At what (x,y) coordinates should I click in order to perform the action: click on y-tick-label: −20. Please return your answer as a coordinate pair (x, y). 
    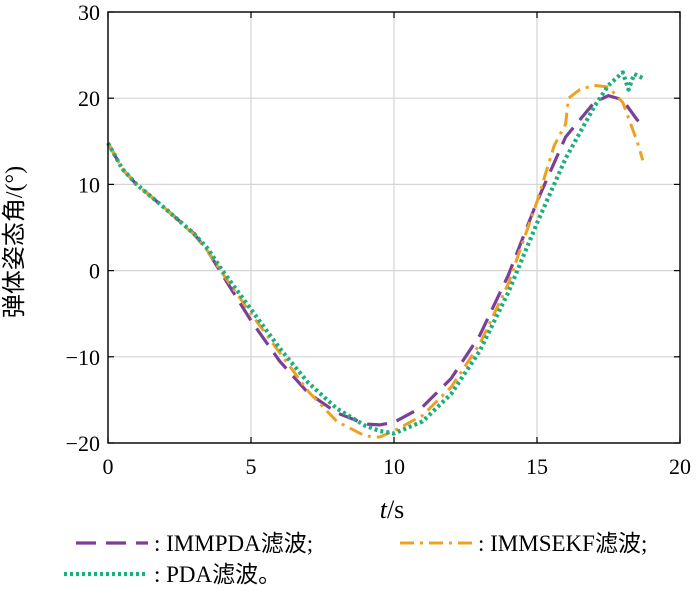
    Looking at the image, I should click on (83, 443).